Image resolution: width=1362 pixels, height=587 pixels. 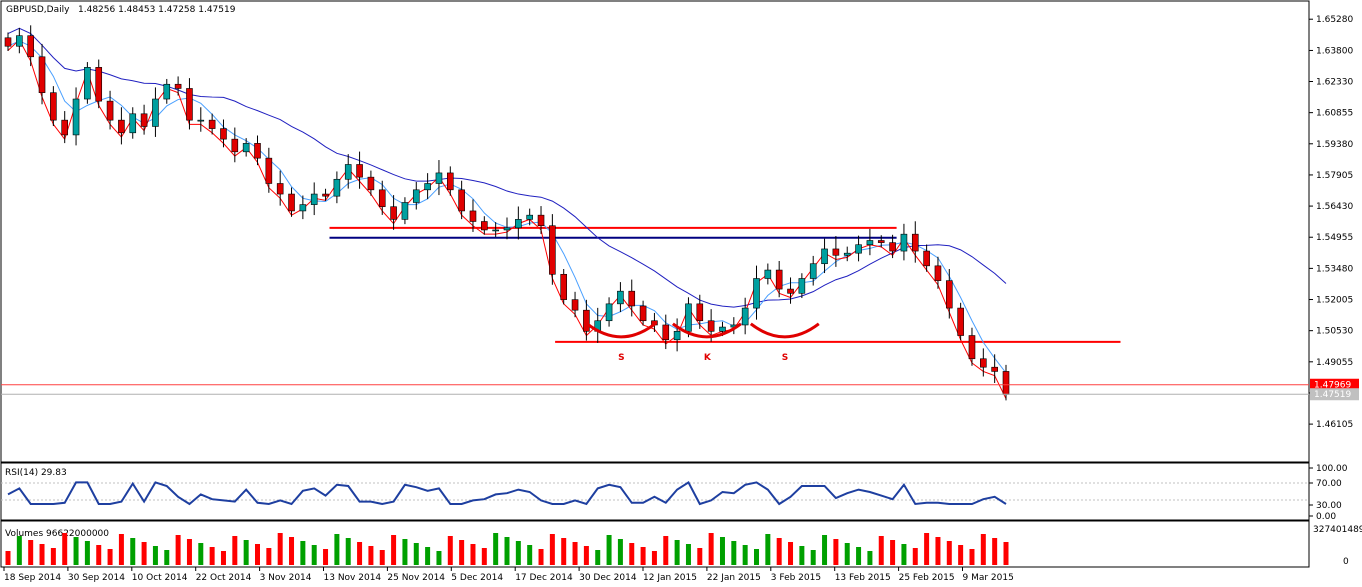 What do you see at coordinates (1334, 207) in the screenshot?
I see `y-tick-label: 1.56430` at bounding box center [1334, 207].